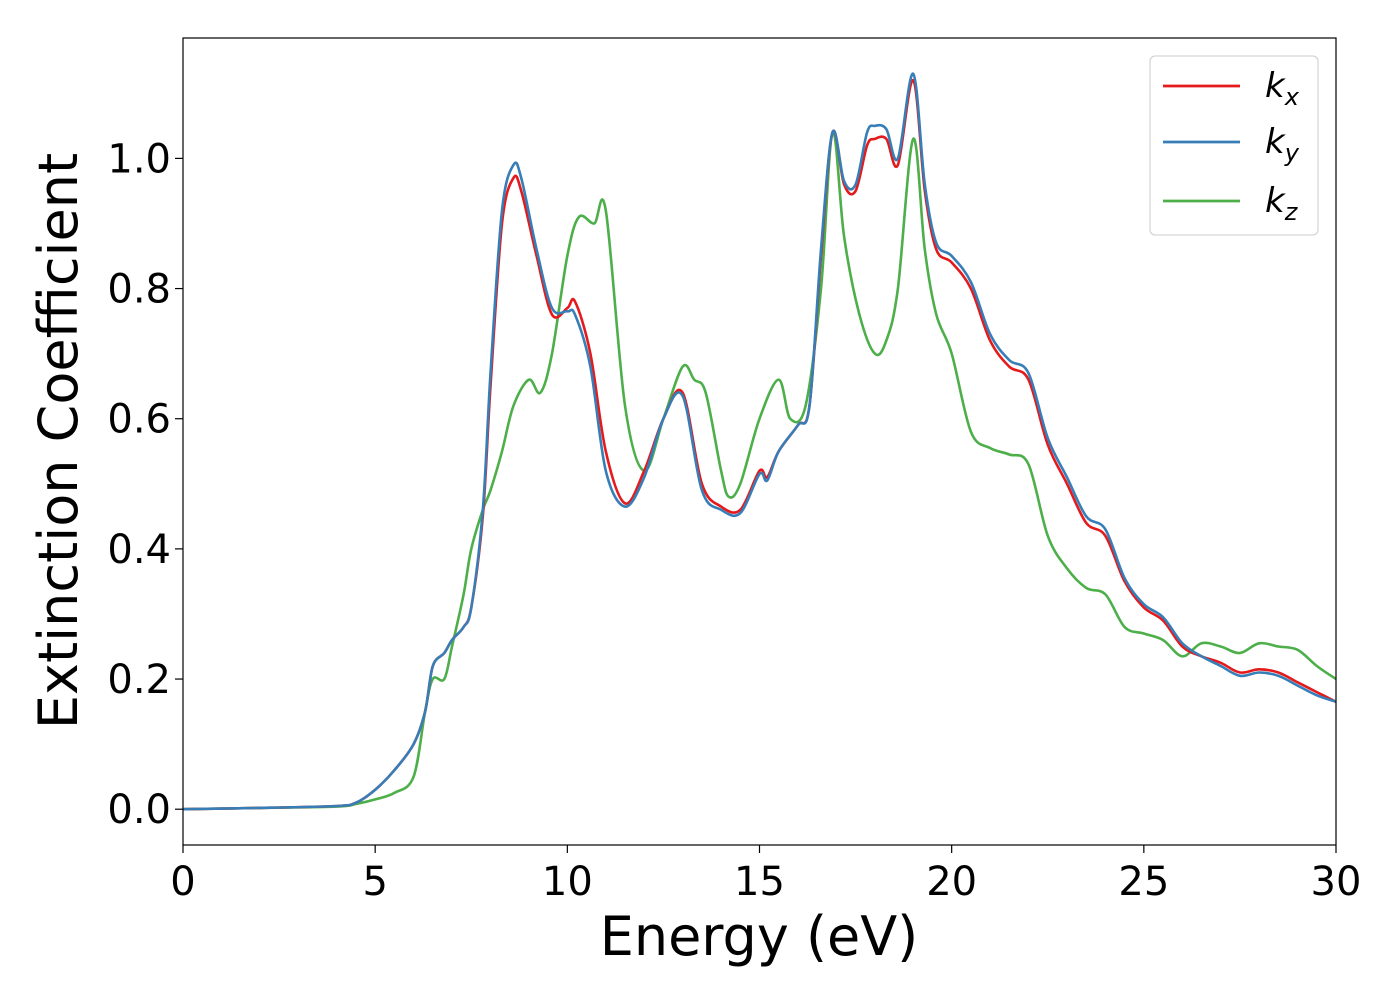 This screenshot has height=1000, width=1400. I want to click on x-axis: 0 5 10 15 20 25 30, so click(765, 875).